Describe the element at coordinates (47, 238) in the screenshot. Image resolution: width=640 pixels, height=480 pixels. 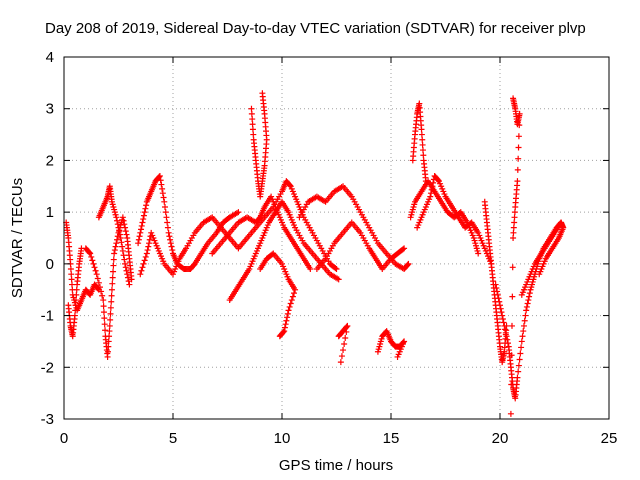
I see `y-tick-labels: -3 -2 -1 0 1 2 3 4` at that location.